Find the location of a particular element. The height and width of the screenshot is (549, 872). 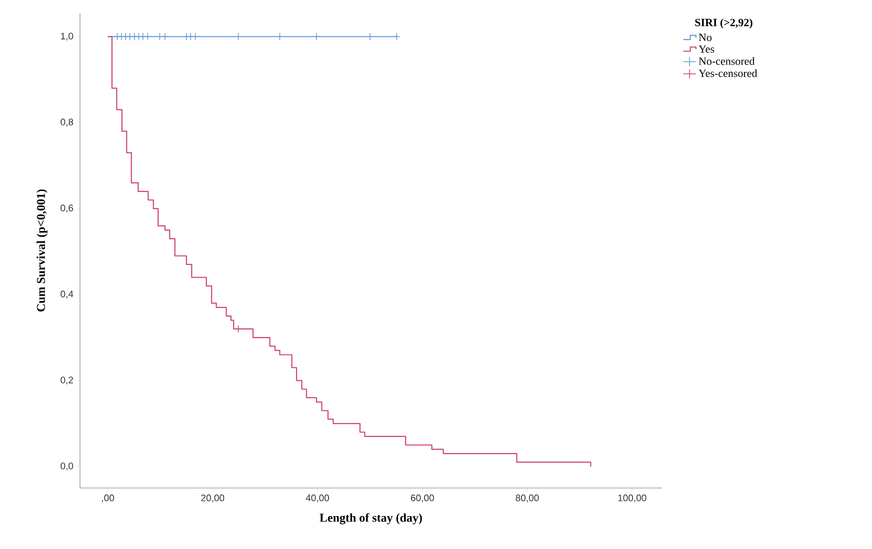

x-tick-label: ,00 is located at coordinates (108, 498).